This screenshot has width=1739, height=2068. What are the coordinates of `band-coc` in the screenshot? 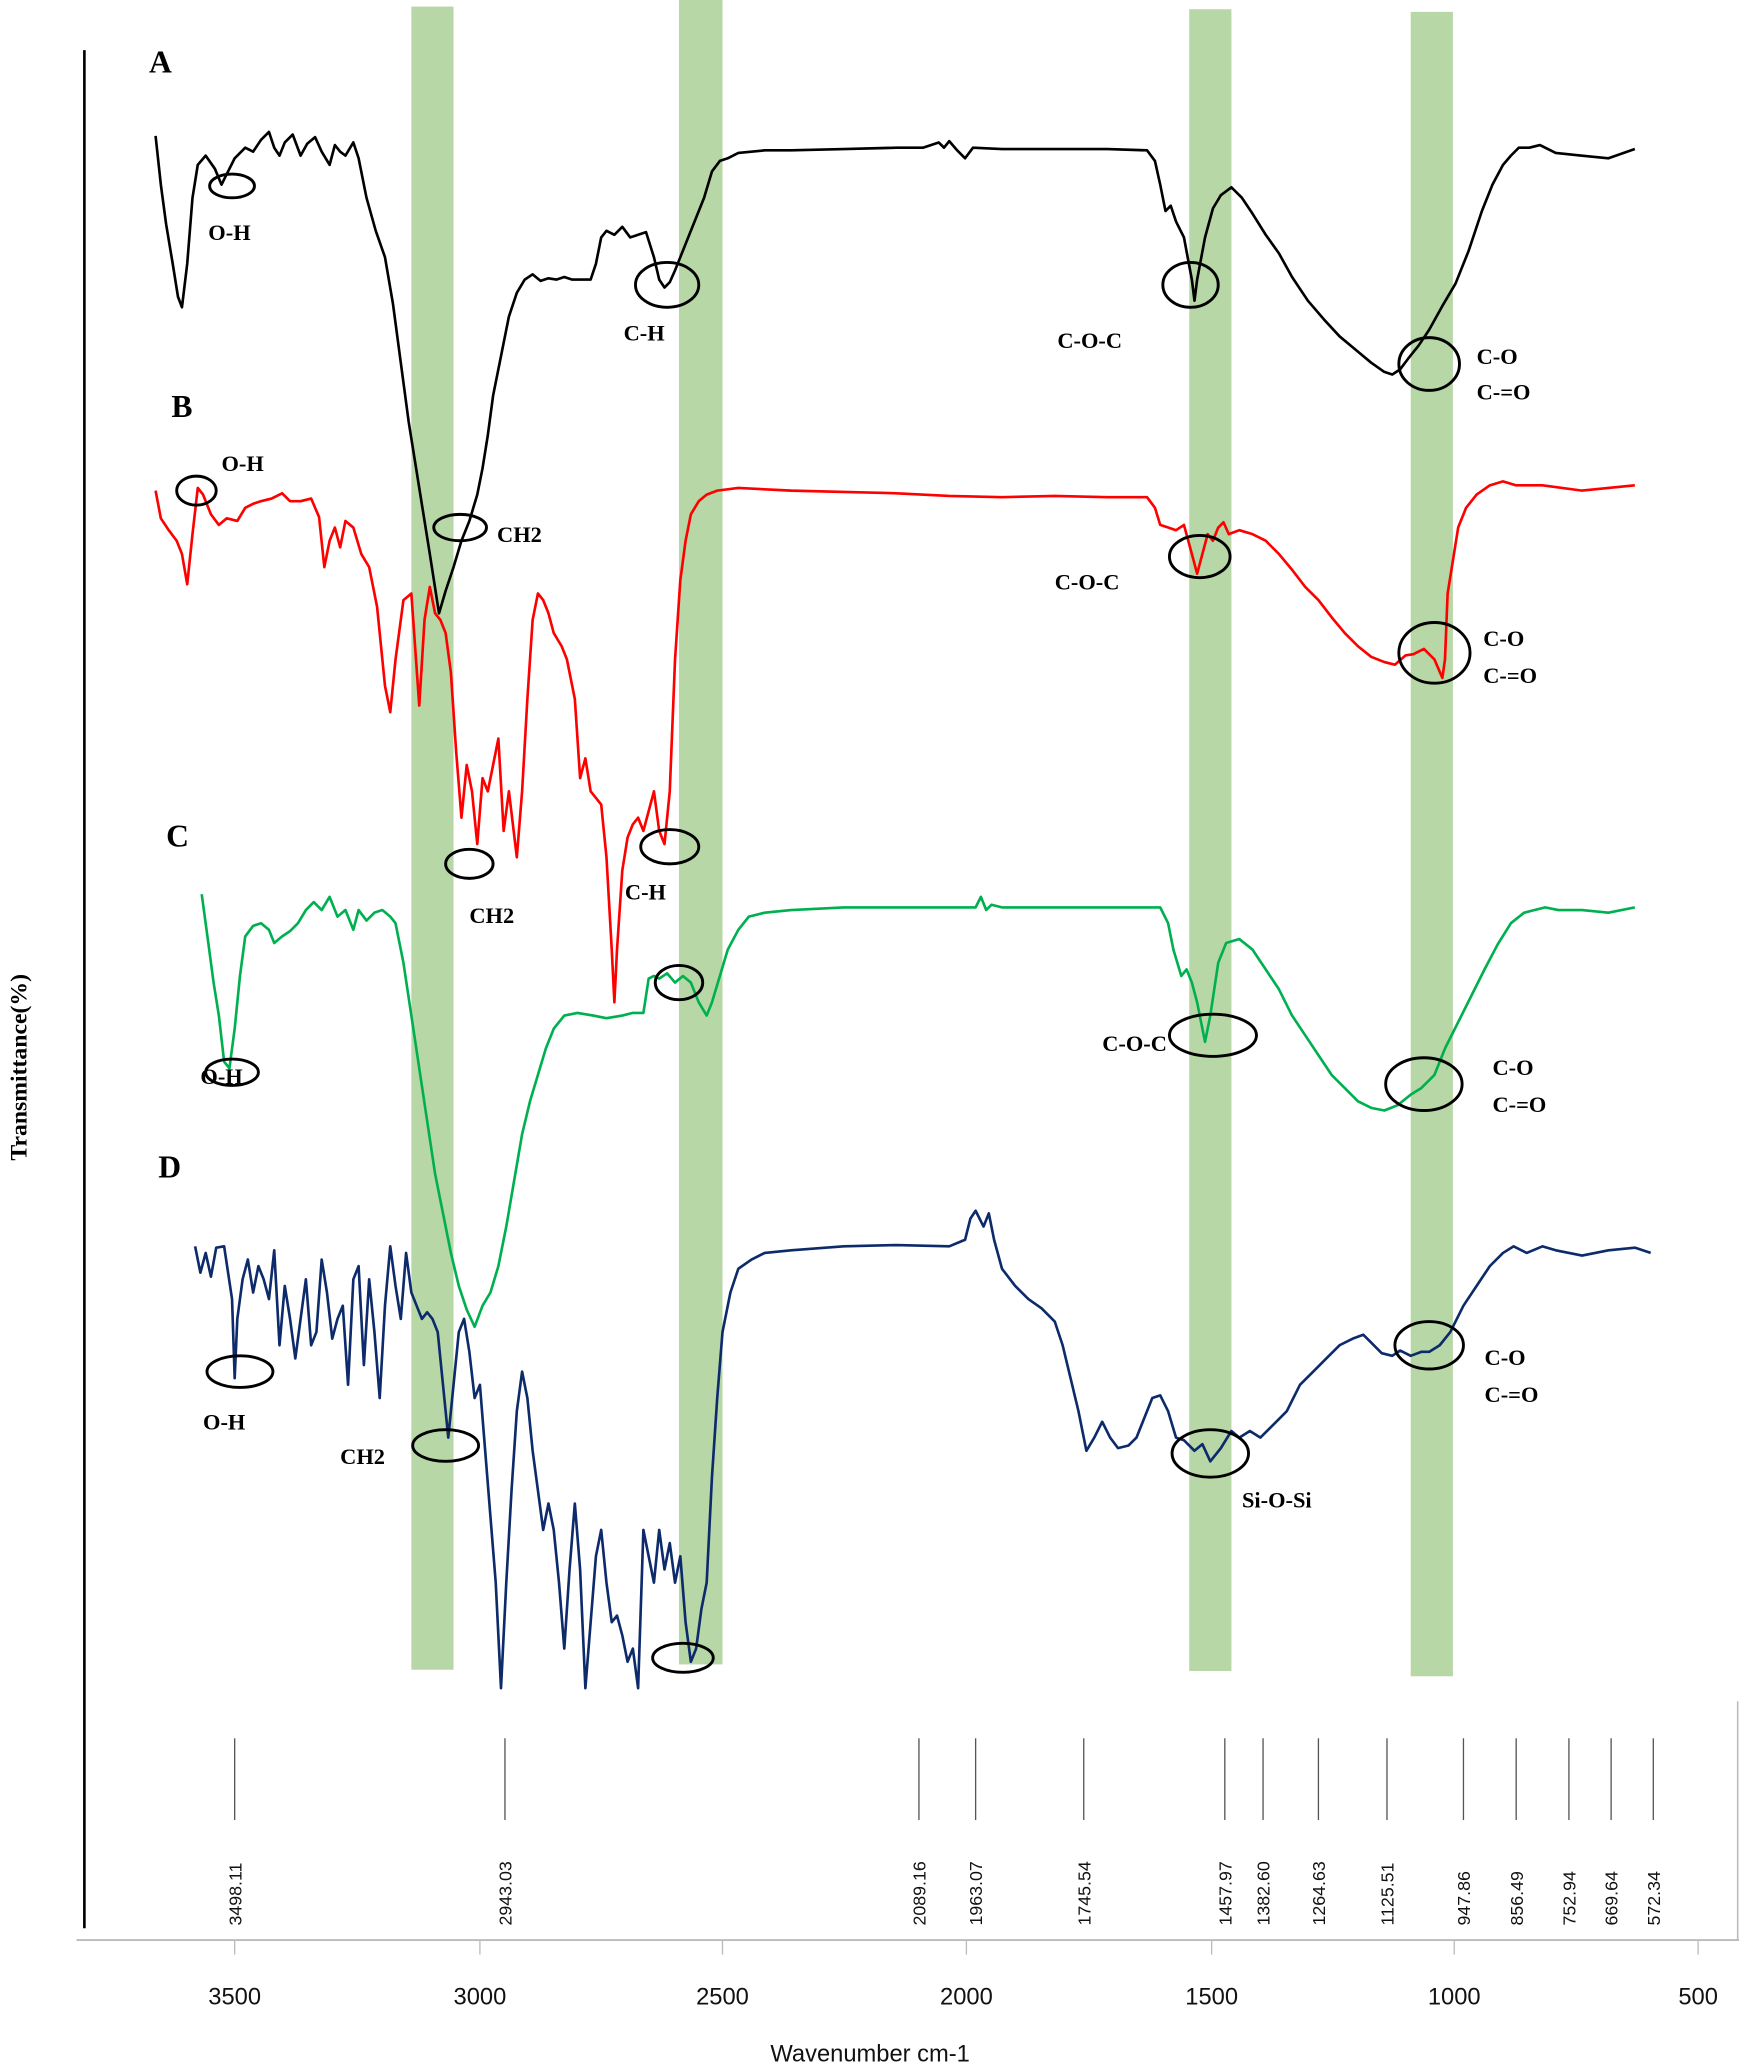 It's located at (1210, 840).